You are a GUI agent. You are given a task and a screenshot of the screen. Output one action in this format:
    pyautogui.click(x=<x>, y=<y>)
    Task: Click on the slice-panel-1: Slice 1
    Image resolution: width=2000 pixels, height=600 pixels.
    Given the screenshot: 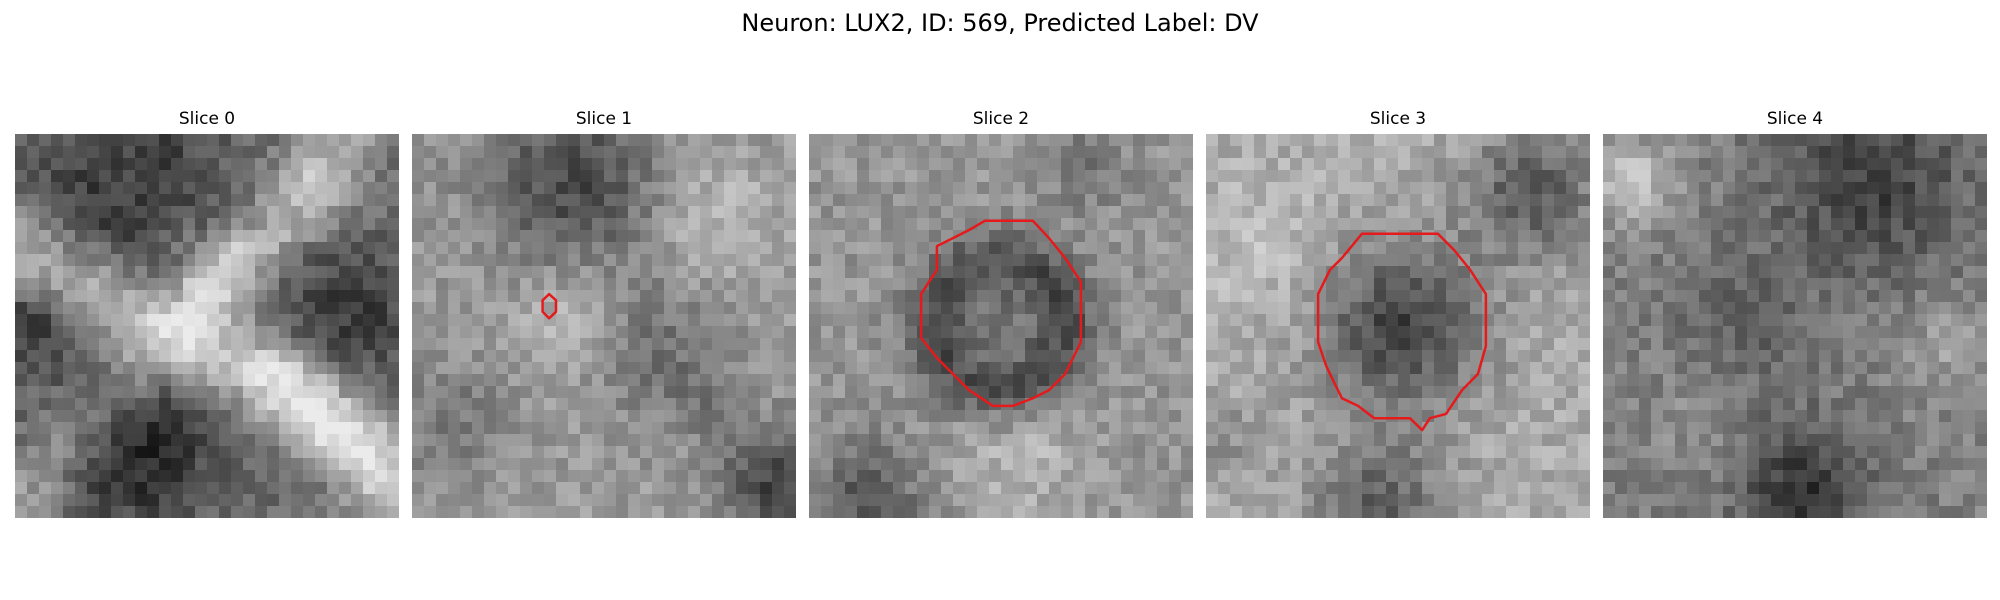 What is the action you would take?
    pyautogui.click(x=604, y=119)
    